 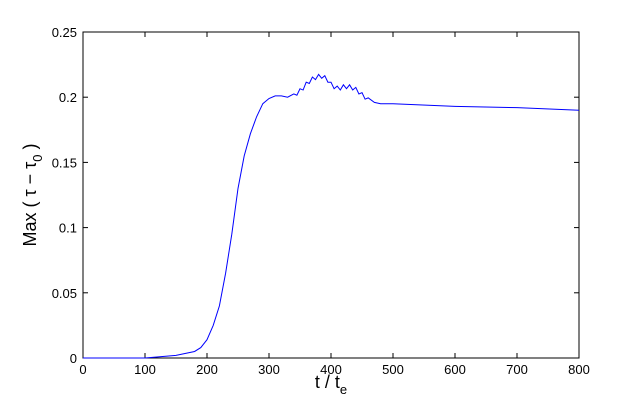 What do you see at coordinates (207, 369) in the screenshot?
I see `x-tick-label: 200` at bounding box center [207, 369].